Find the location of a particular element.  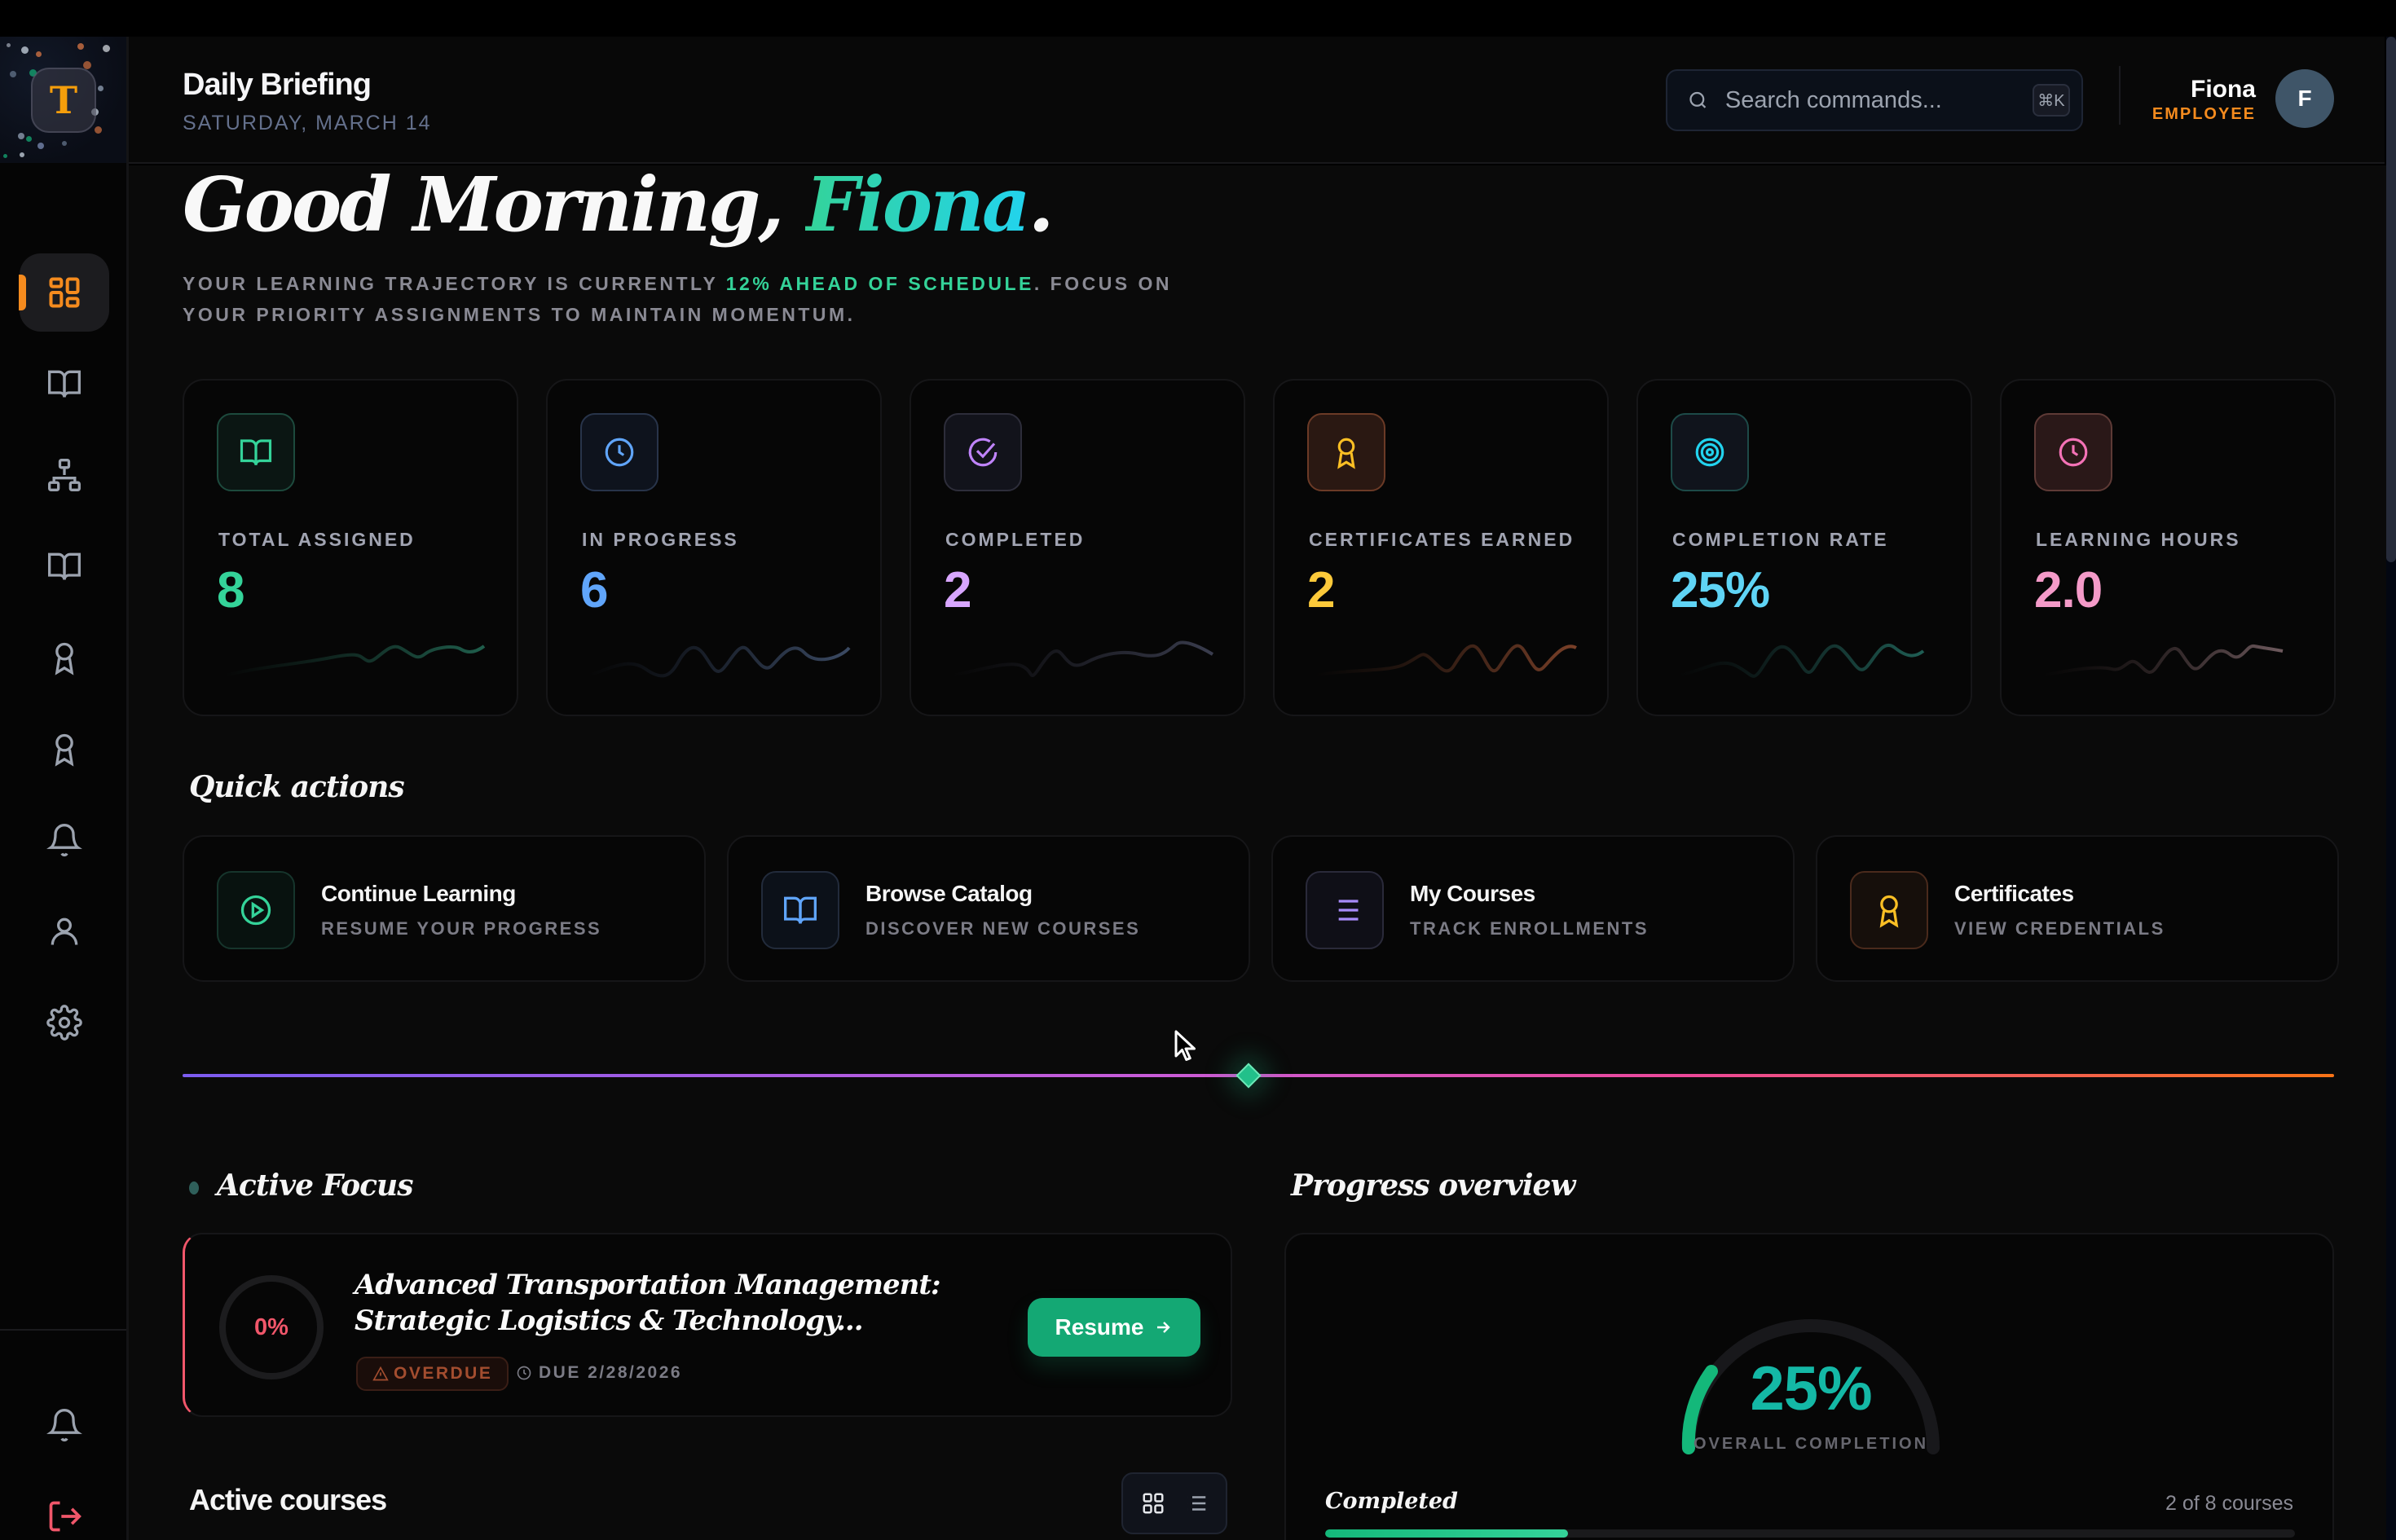

quick-actions-title: Quick actions is located at coordinates (297, 787).